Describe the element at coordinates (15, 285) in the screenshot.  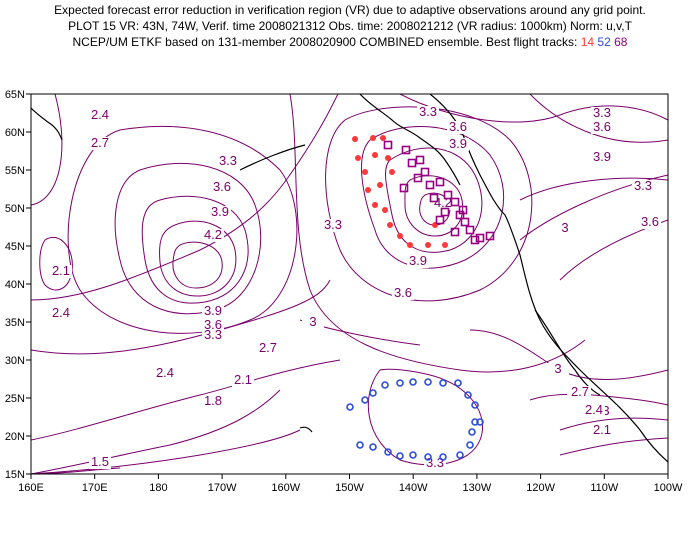
I see `y-tick-label: 40N` at that location.